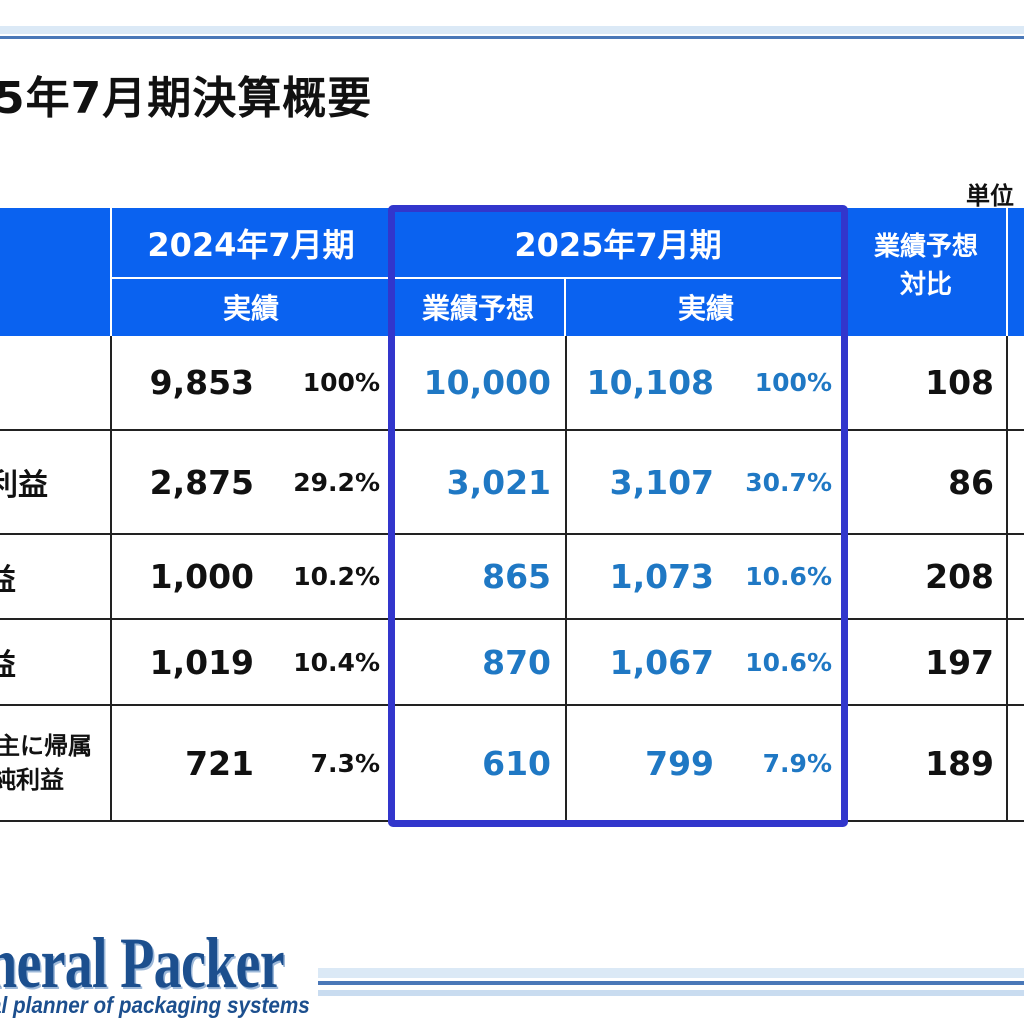  I want to click on row-label-line1: 主に帰属, so click(46, 746).